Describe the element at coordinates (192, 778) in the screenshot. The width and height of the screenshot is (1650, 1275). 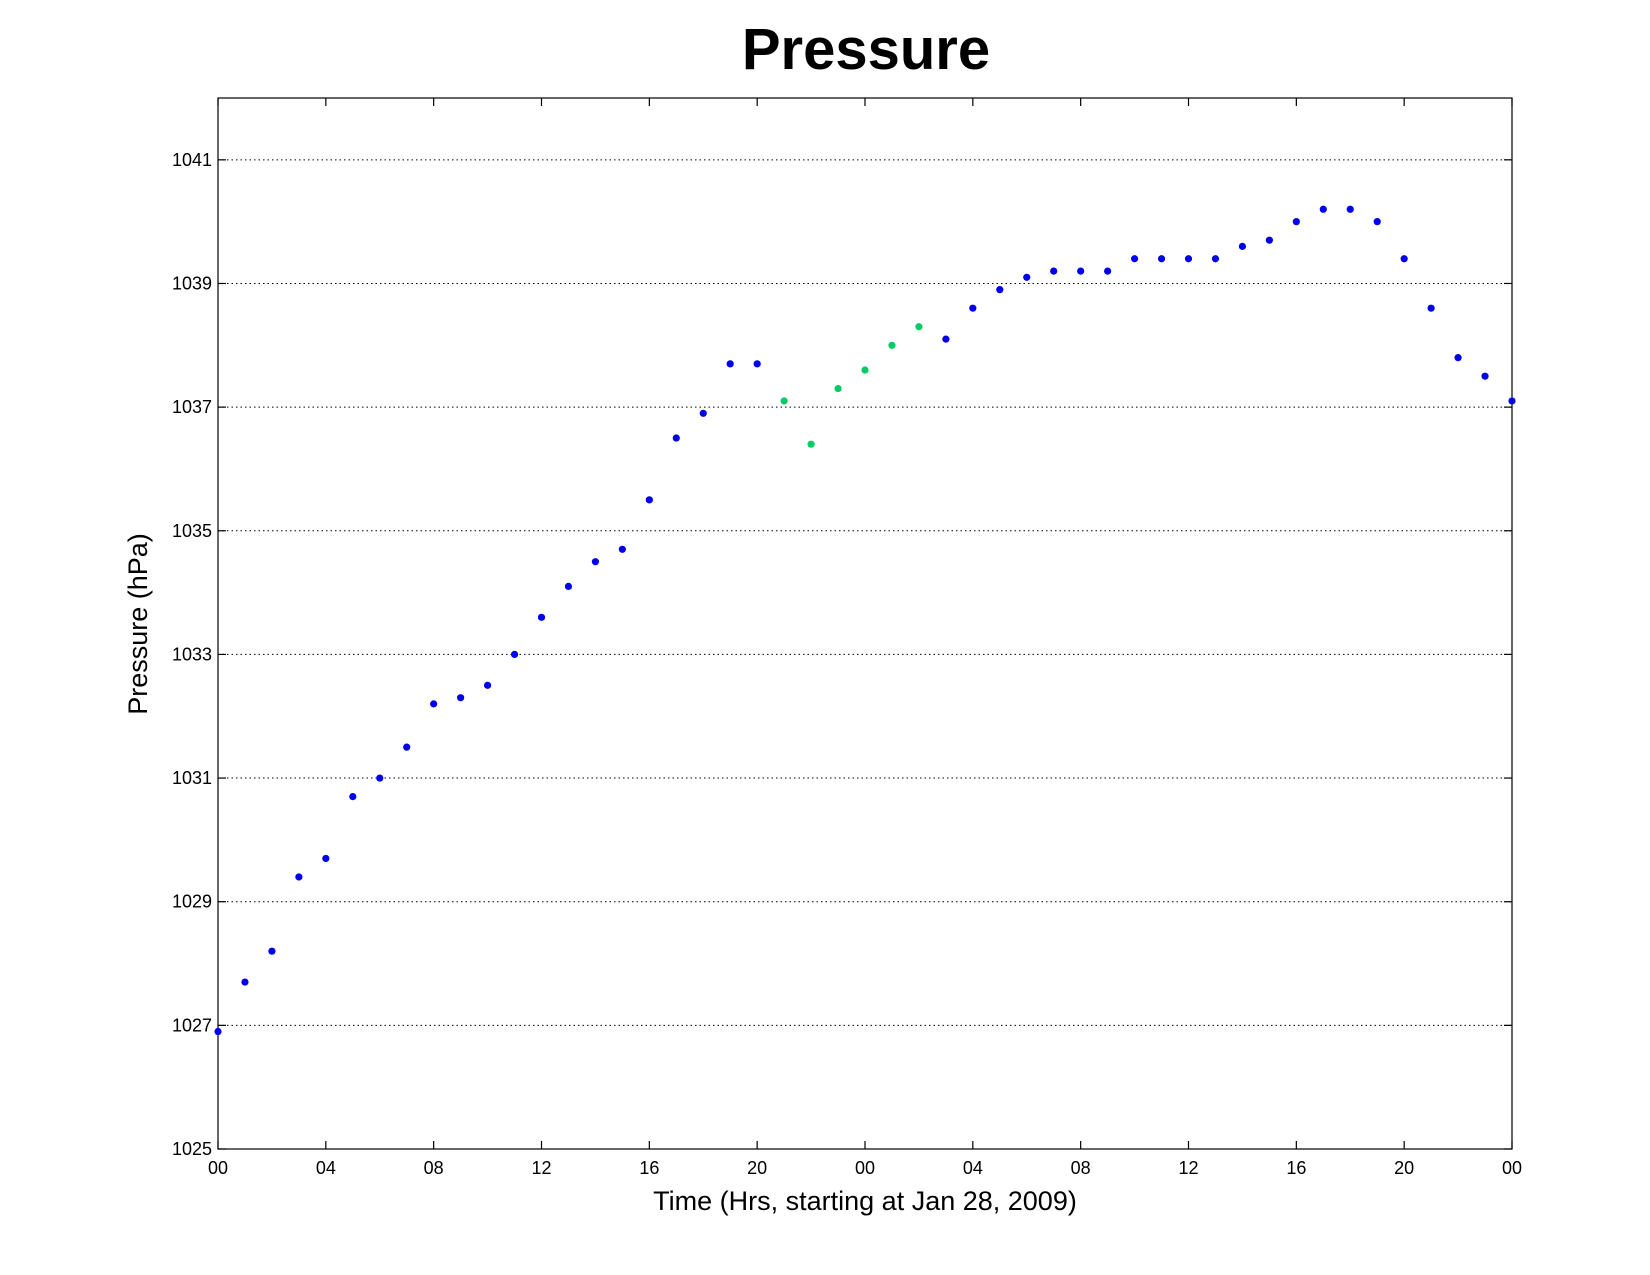
I see `y-tick-label: 1031` at that location.